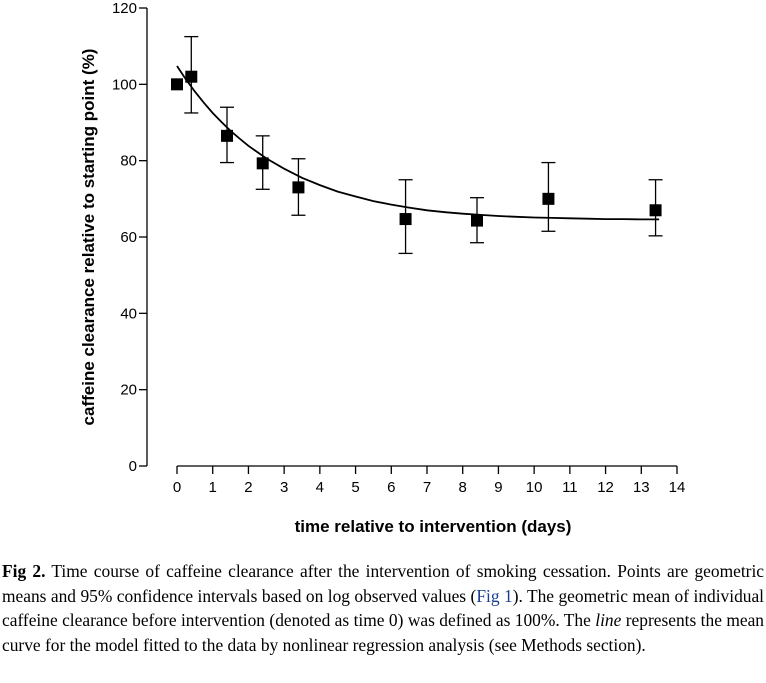 This screenshot has height=683, width=766. I want to click on x-tick-label: 8, so click(463, 487).